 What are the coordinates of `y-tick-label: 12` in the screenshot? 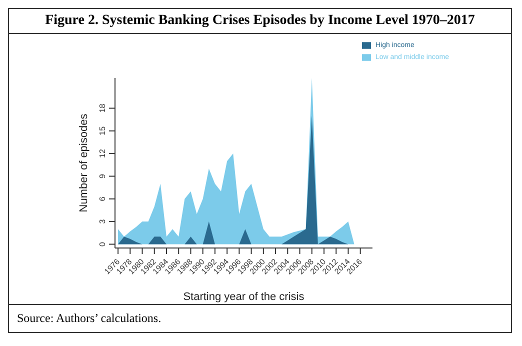 It's located at (102, 153).